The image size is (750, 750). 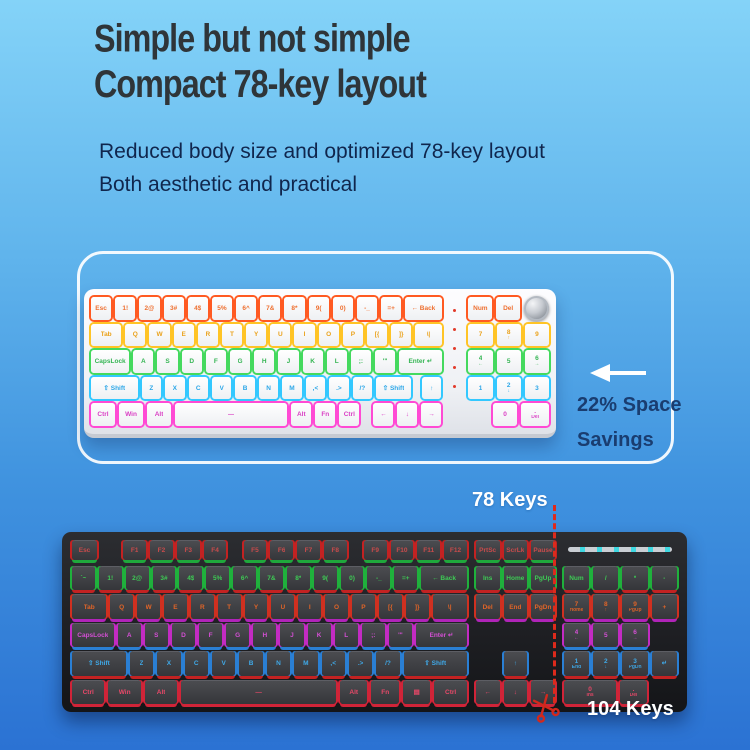 What do you see at coordinates (346, 635) in the screenshot?
I see `key-l: L` at bounding box center [346, 635].